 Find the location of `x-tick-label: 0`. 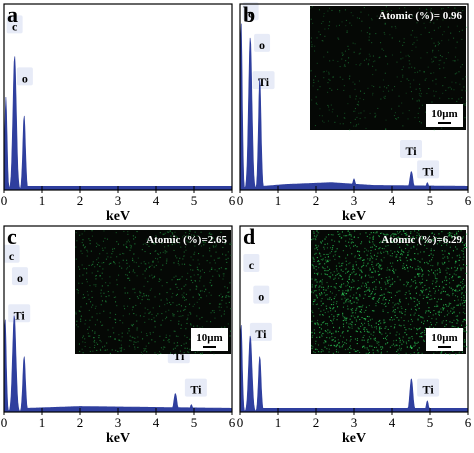

x-tick-label: 0 is located at coordinates (240, 422).